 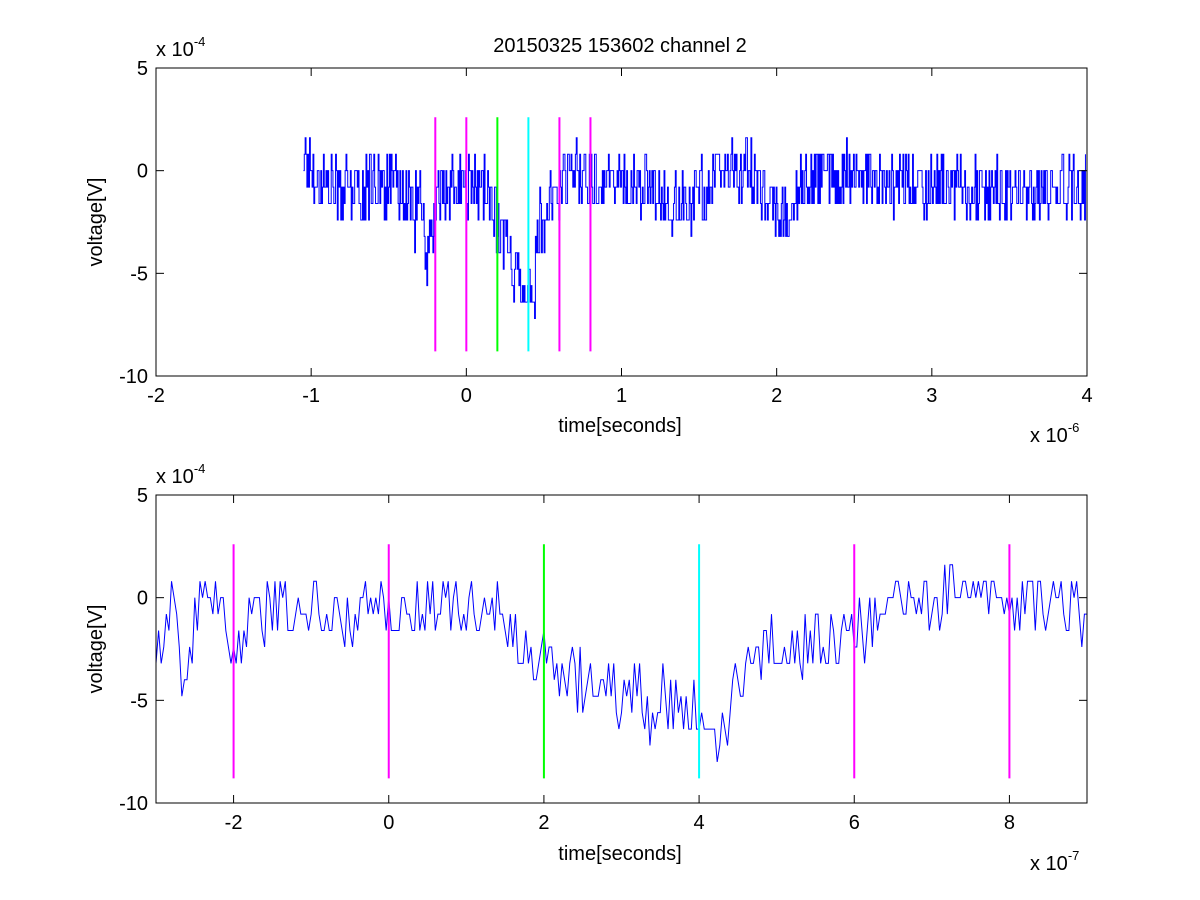 I want to click on bottom-y-exponent: x 10-4, so click(x=180, y=474).